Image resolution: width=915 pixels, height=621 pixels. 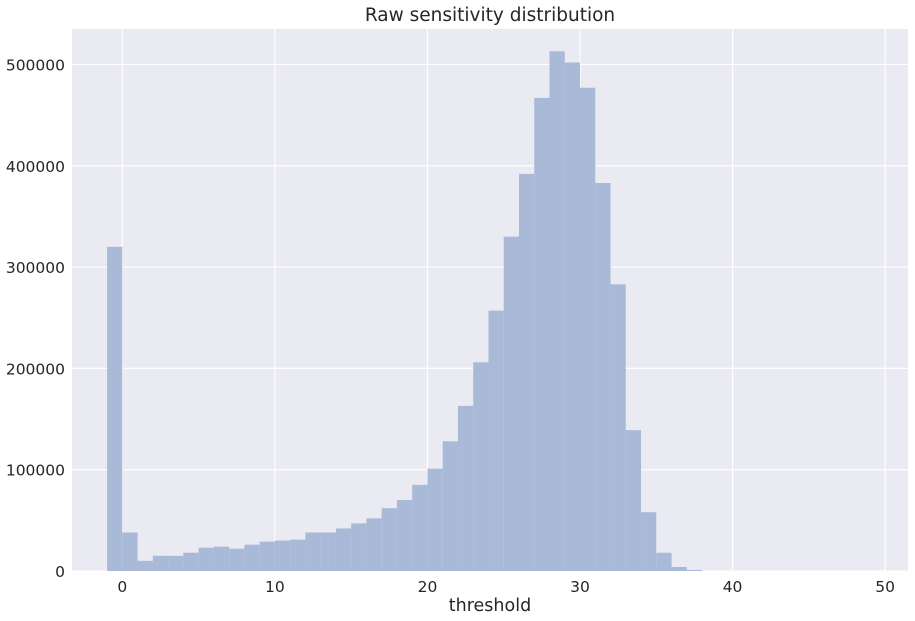 What do you see at coordinates (60, 572) in the screenshot?
I see `y-tick-label: 0` at bounding box center [60, 572].